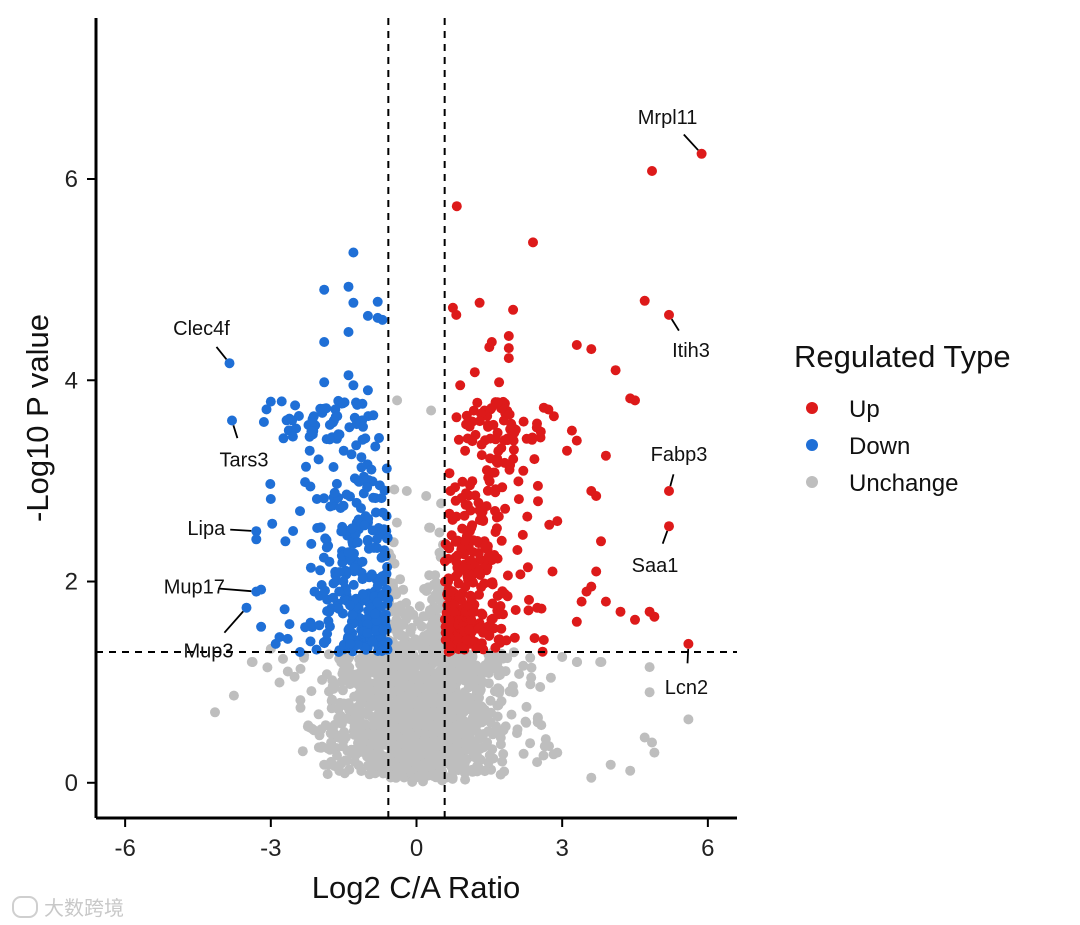  What do you see at coordinates (201, 329) in the screenshot?
I see `gene-label: Clec4f` at bounding box center [201, 329].